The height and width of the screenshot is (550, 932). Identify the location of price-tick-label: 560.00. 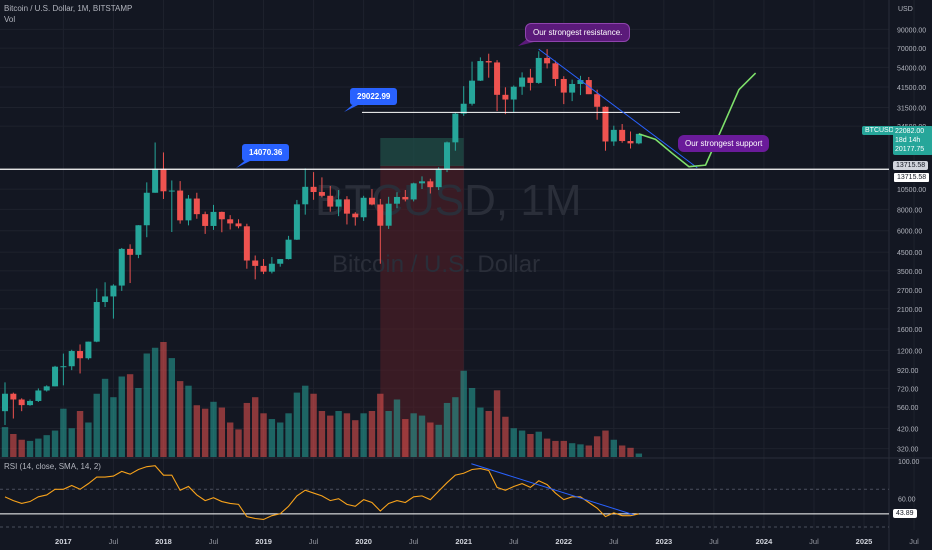
(908, 408).